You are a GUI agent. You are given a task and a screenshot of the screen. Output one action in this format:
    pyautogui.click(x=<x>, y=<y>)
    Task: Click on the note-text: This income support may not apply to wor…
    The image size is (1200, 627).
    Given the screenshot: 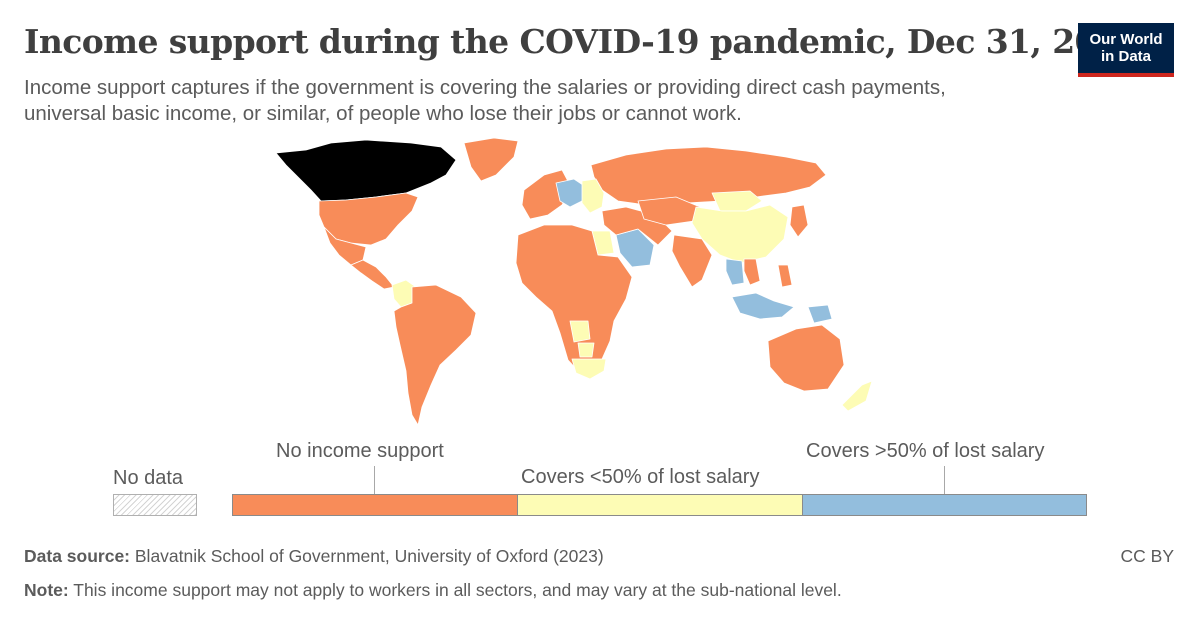 What is the action you would take?
    pyautogui.click(x=455, y=590)
    